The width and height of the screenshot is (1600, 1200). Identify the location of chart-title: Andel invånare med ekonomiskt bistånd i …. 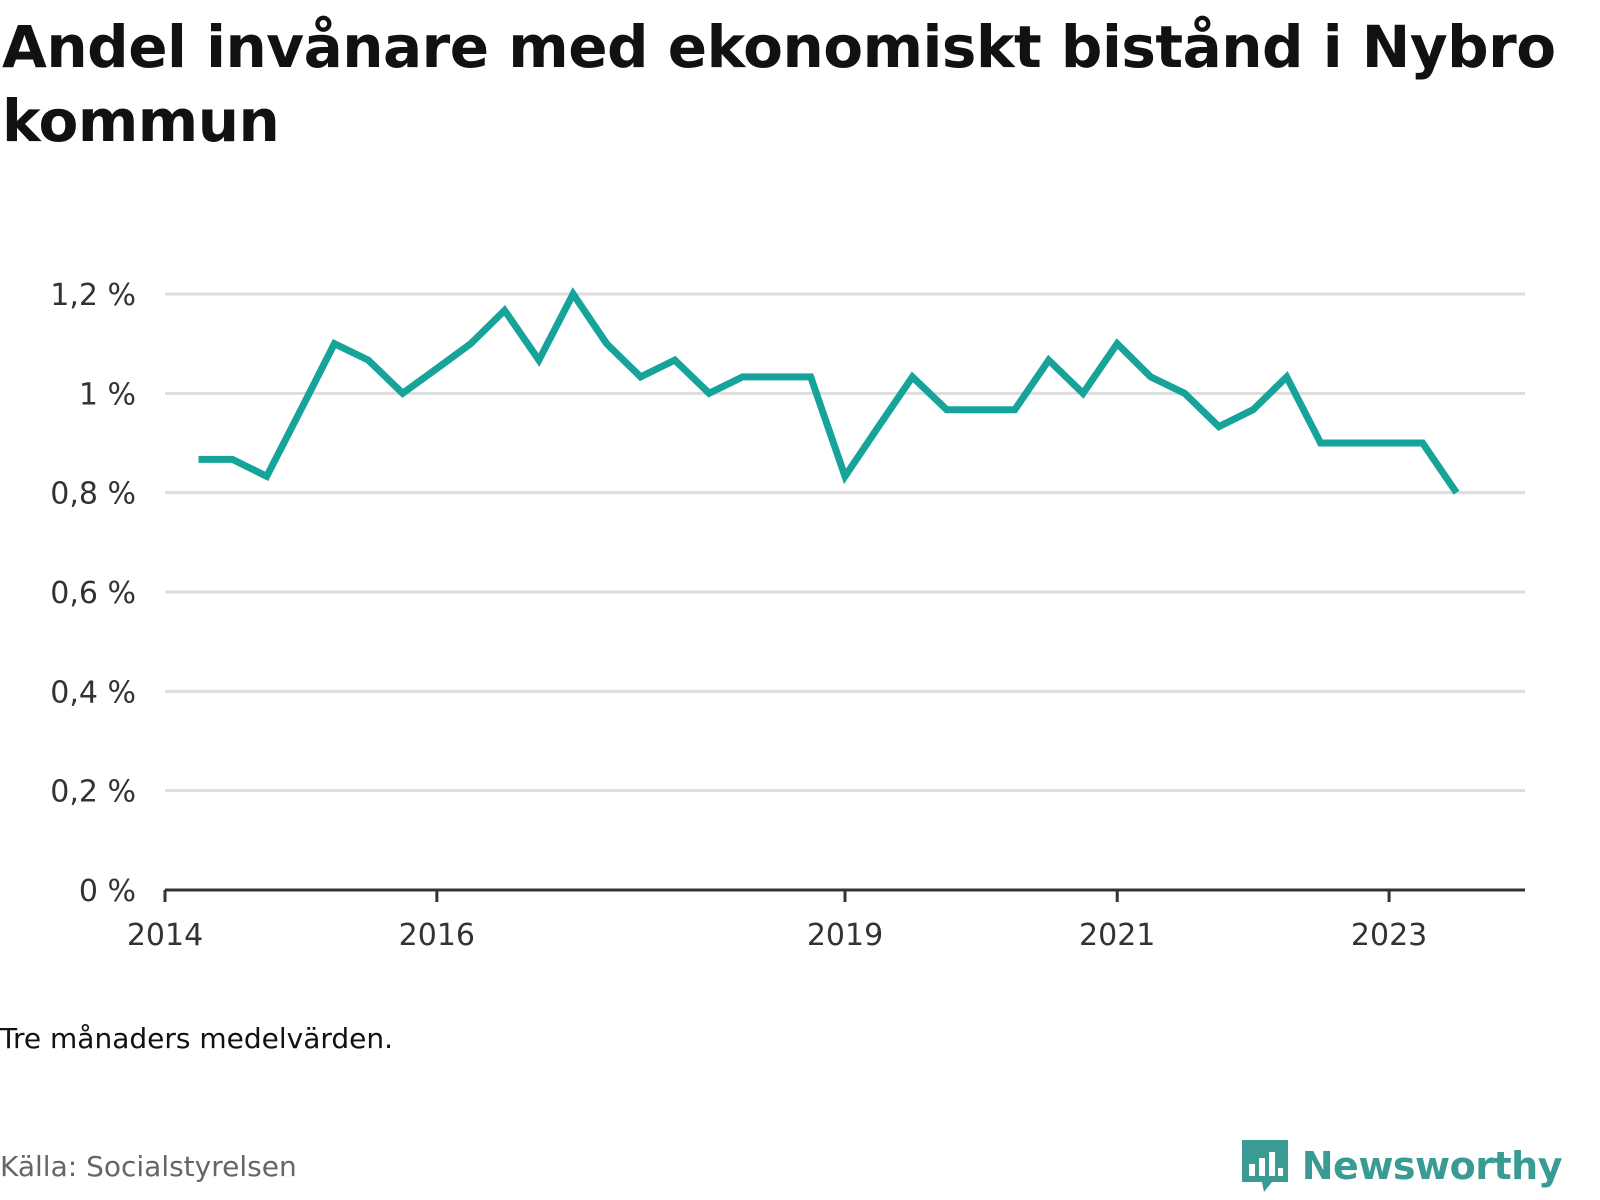
(779, 84).